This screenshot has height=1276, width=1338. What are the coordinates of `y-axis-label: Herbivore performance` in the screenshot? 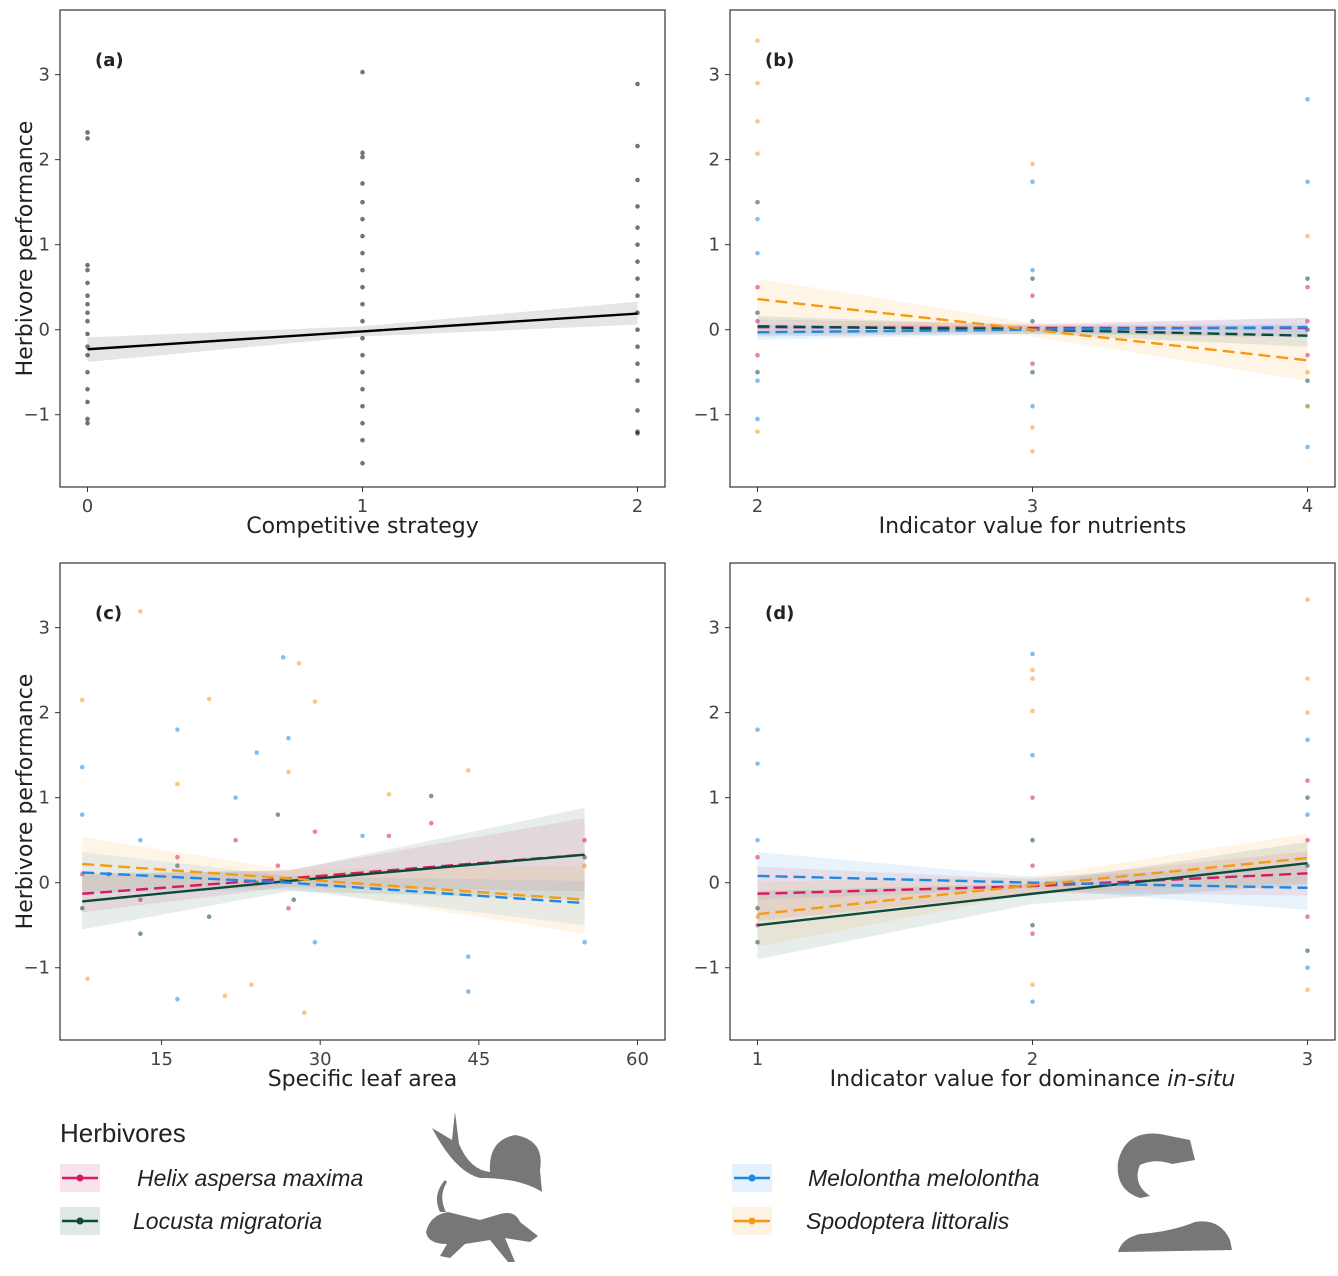 It's located at (25, 802).